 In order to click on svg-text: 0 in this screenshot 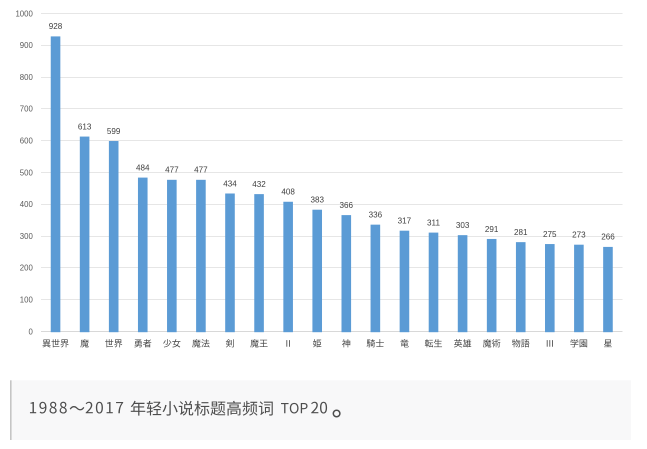, I will do `click(30, 331)`.